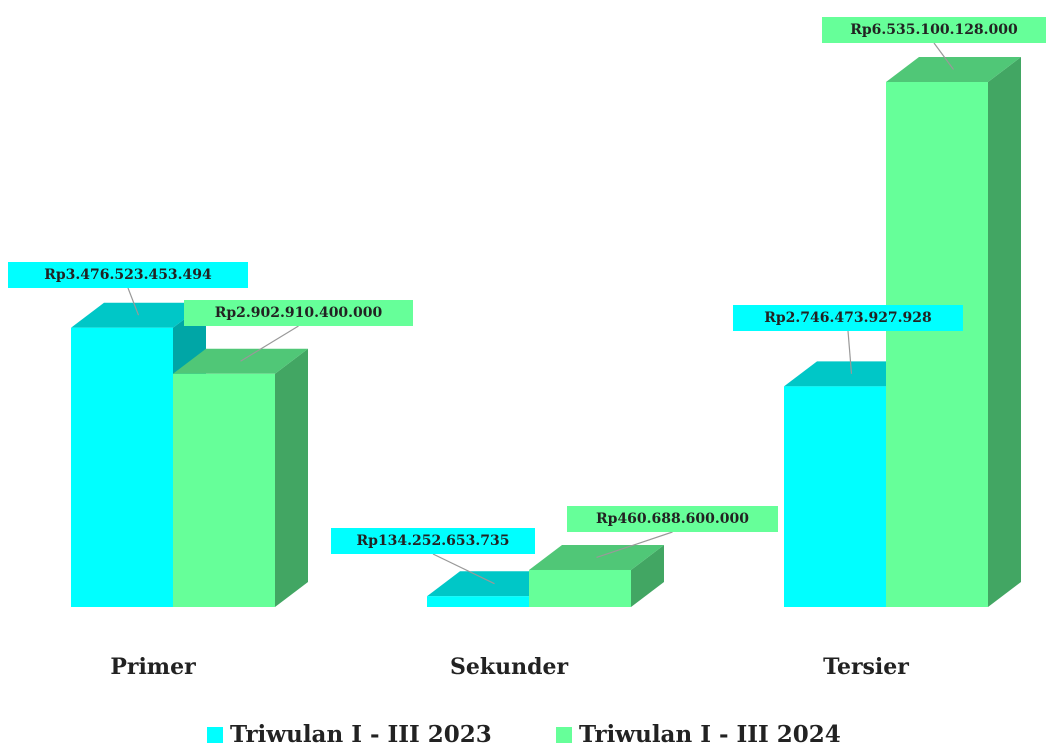  What do you see at coordinates (361, 734) in the screenshot?
I see `legend-label: Triwulan I - III 2023` at bounding box center [361, 734].